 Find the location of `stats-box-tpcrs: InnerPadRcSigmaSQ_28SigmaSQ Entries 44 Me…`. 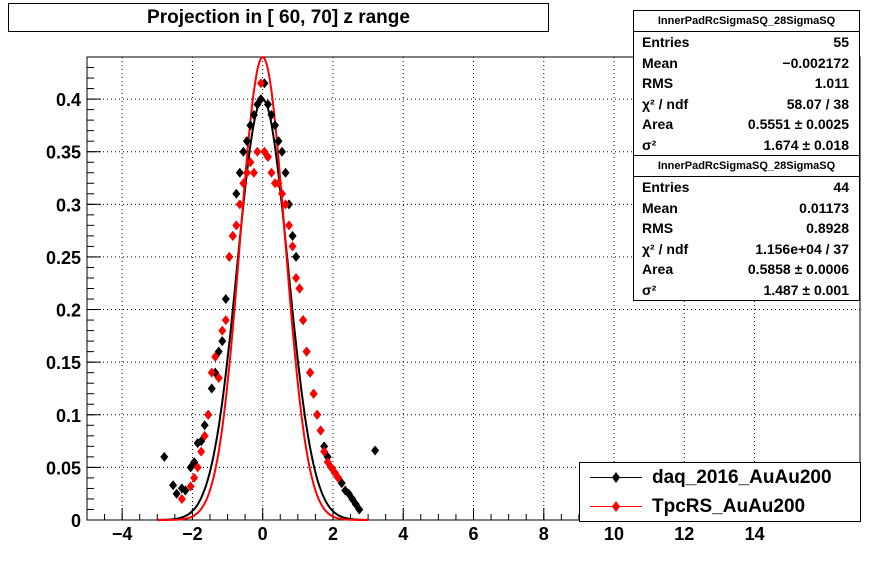

stats-box-tpcrs: InnerPadRcSigmaSQ_28SigmaSQ Entries 44 Me… is located at coordinates (746, 228).